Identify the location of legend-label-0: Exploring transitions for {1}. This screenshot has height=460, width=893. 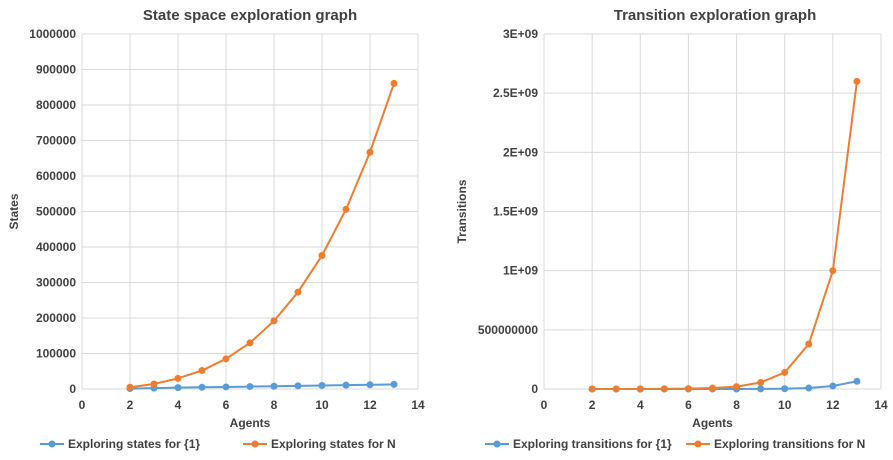
(592, 444).